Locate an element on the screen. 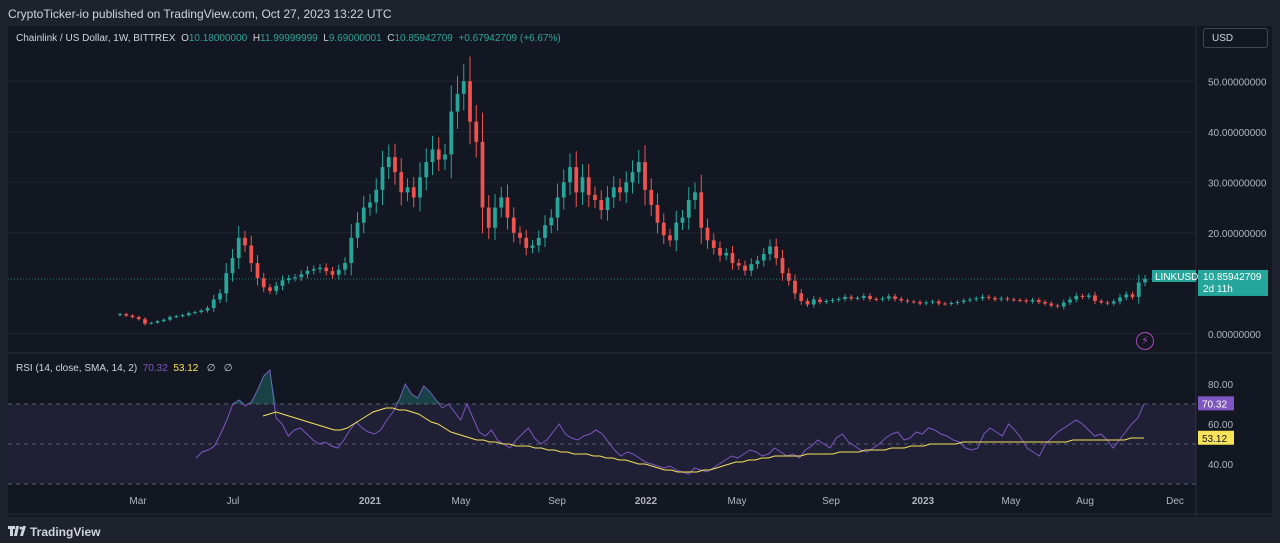  high-value: 11.99999999 is located at coordinates (289, 38).